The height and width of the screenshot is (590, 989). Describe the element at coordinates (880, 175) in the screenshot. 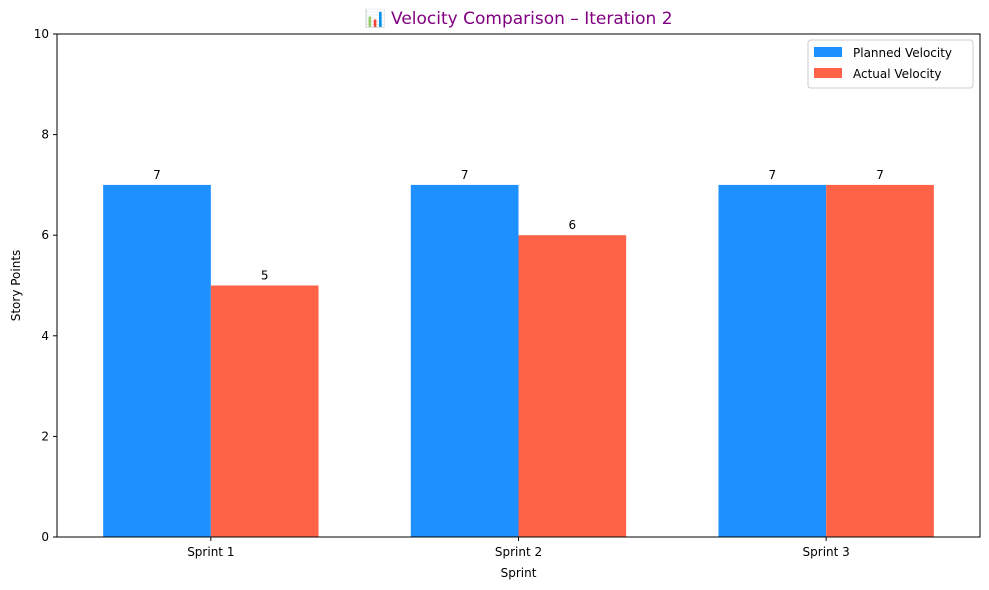

I see `data-label-actual-3: 7` at that location.